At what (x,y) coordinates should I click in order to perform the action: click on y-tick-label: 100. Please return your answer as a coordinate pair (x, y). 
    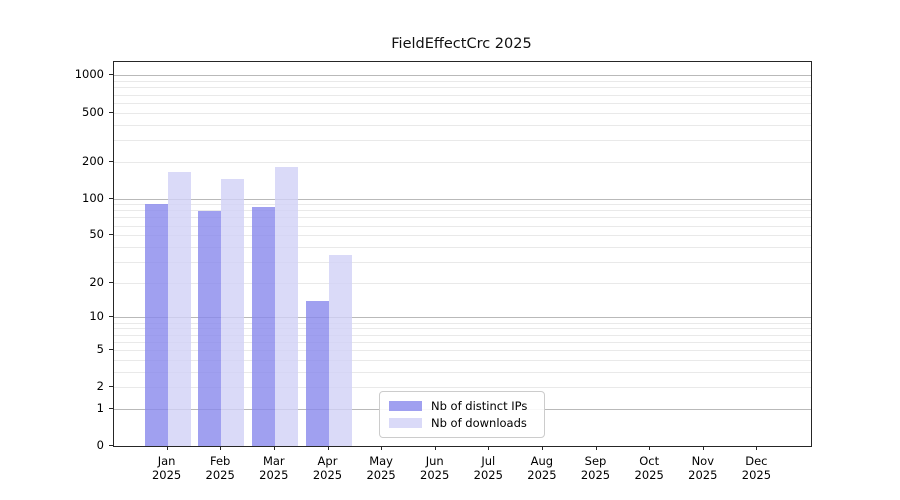
    Looking at the image, I should click on (93, 197).